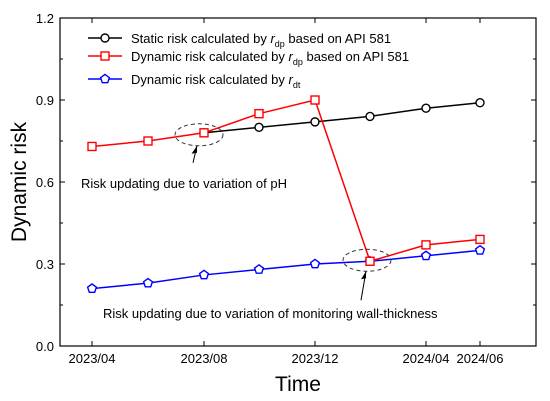  I want to click on y-tick-label: 0.3, so click(45, 264).